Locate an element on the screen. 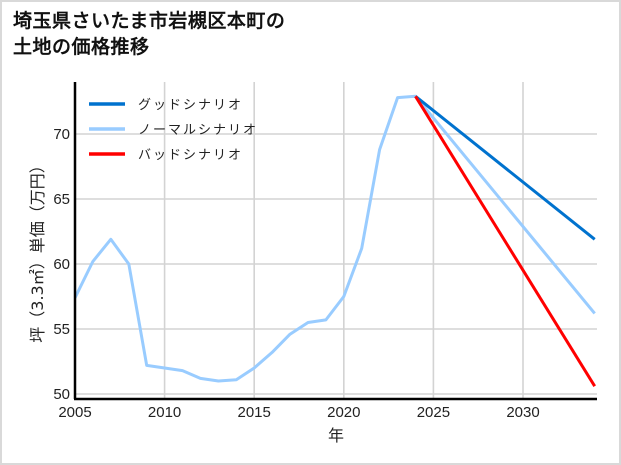  x-tick-label: 2005 is located at coordinates (74, 412).